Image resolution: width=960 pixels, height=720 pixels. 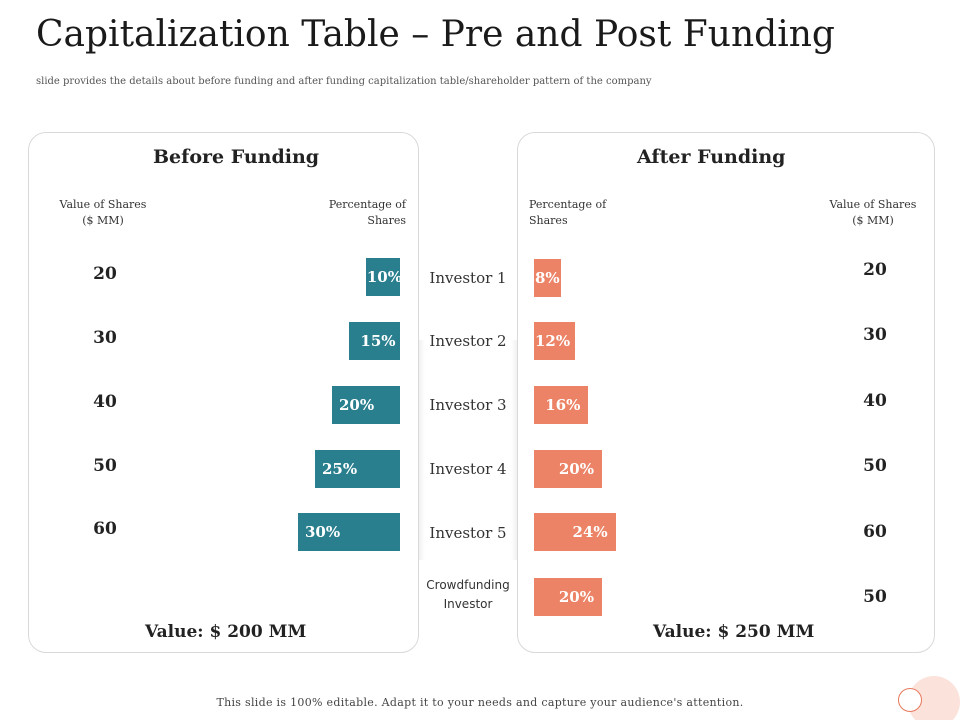 I want to click on before-pct-header: Percentage of Shares, so click(x=351, y=213).